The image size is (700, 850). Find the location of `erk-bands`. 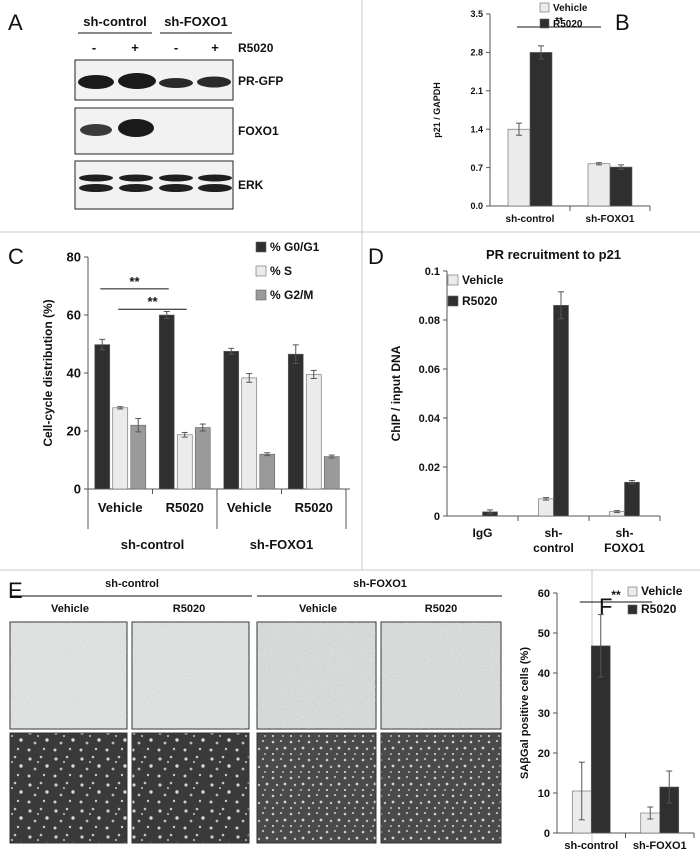

erk-bands is located at coordinates (155, 183).